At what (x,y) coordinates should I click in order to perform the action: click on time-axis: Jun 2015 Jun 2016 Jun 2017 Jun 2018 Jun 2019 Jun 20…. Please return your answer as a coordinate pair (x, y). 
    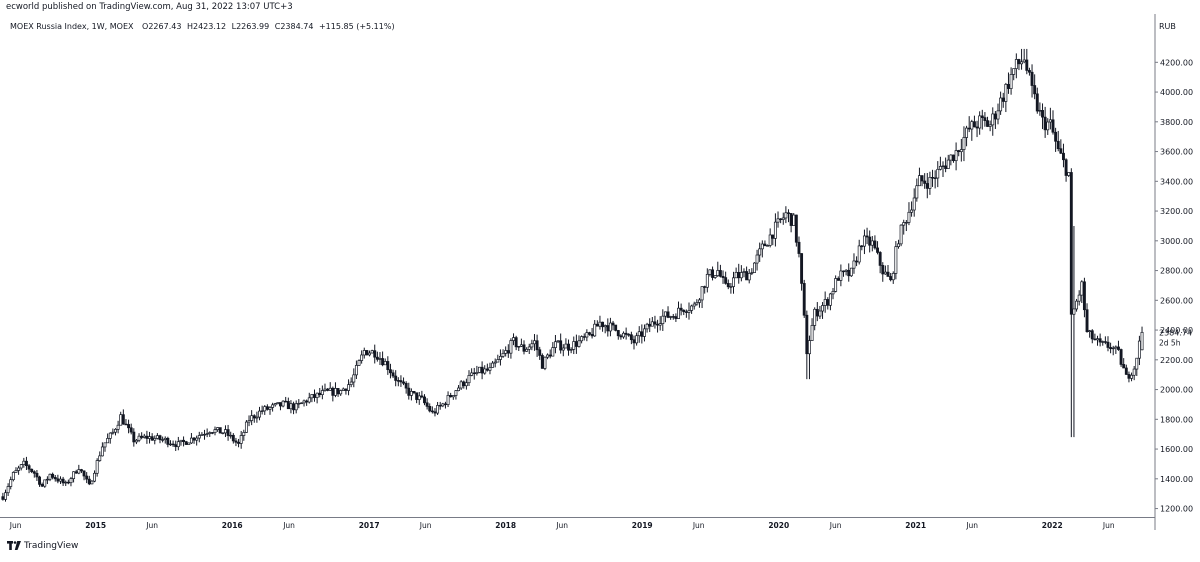
    Looking at the image, I should click on (577, 524).